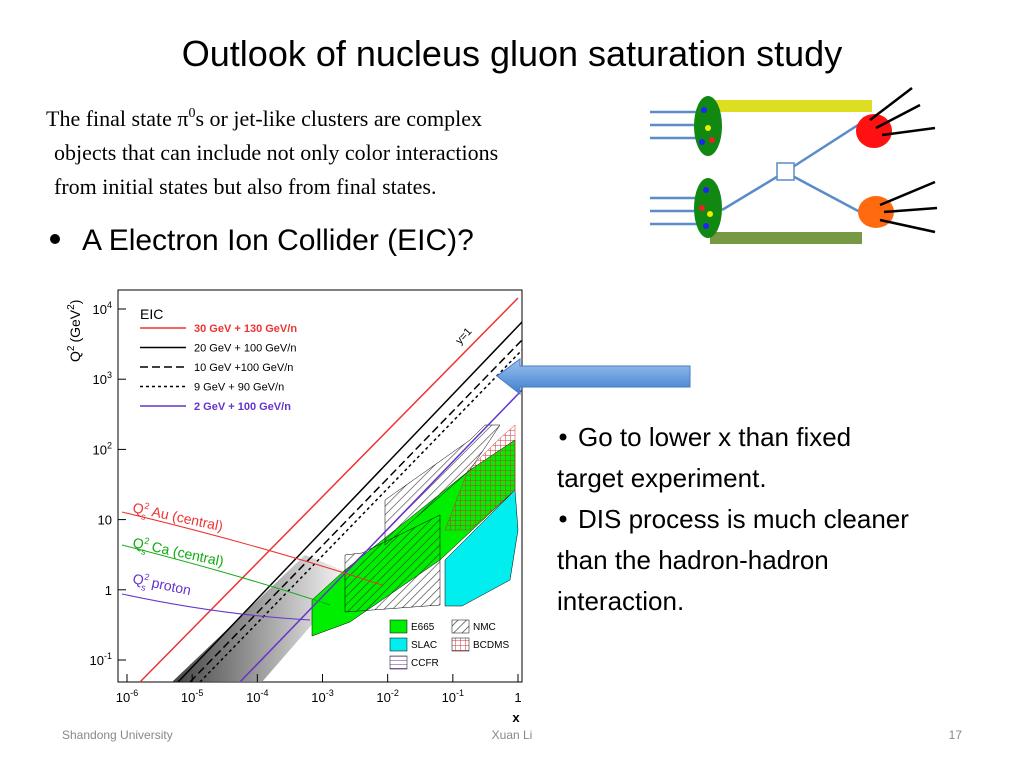 The width and height of the screenshot is (1024, 768). I want to click on tick-exp: 3, so click(109, 375).